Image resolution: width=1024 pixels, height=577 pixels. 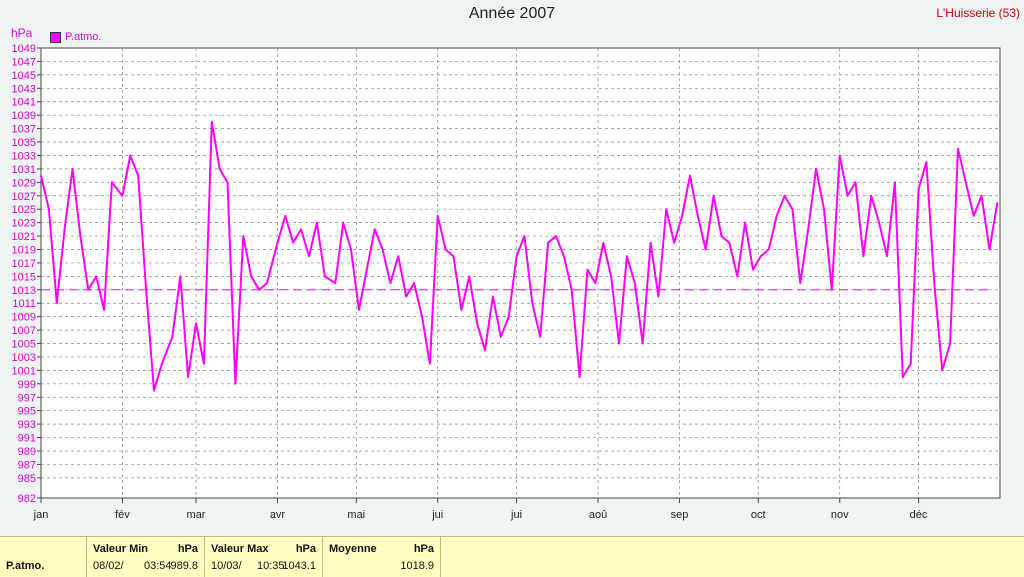 I want to click on y-tick-label: 1043, so click(x=24, y=89).